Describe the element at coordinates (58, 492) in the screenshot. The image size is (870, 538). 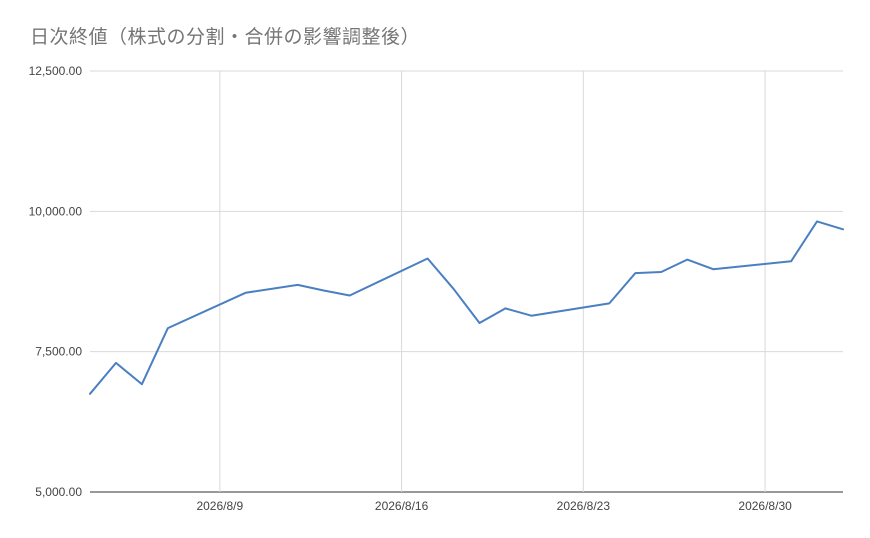
I see `y-tick-label: 5,000.00` at that location.